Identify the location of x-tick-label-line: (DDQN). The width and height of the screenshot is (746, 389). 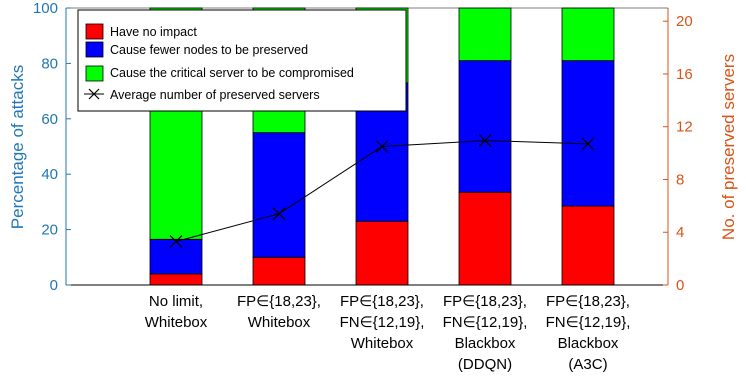
(485, 364).